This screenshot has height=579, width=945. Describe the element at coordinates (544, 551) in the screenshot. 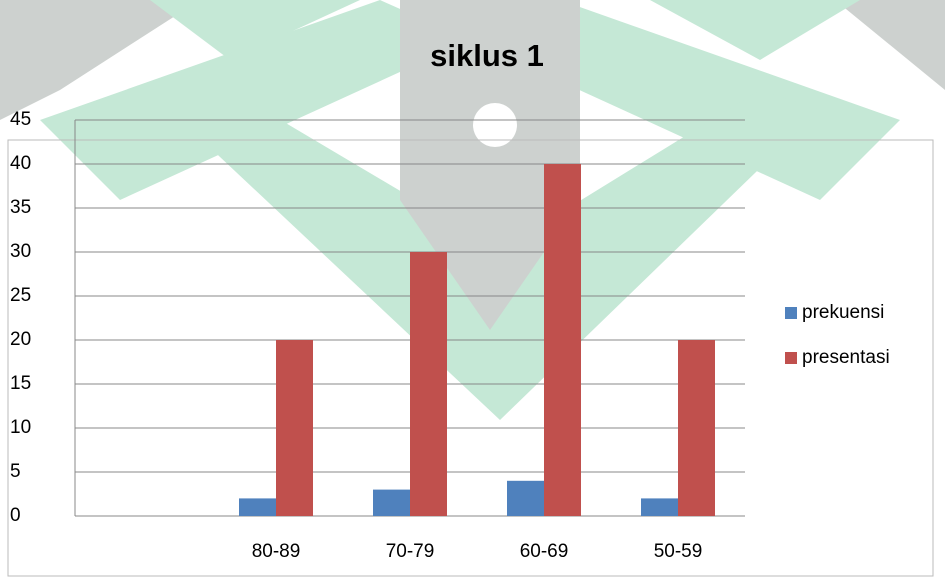

I see `x-tick-label: 60-69` at that location.